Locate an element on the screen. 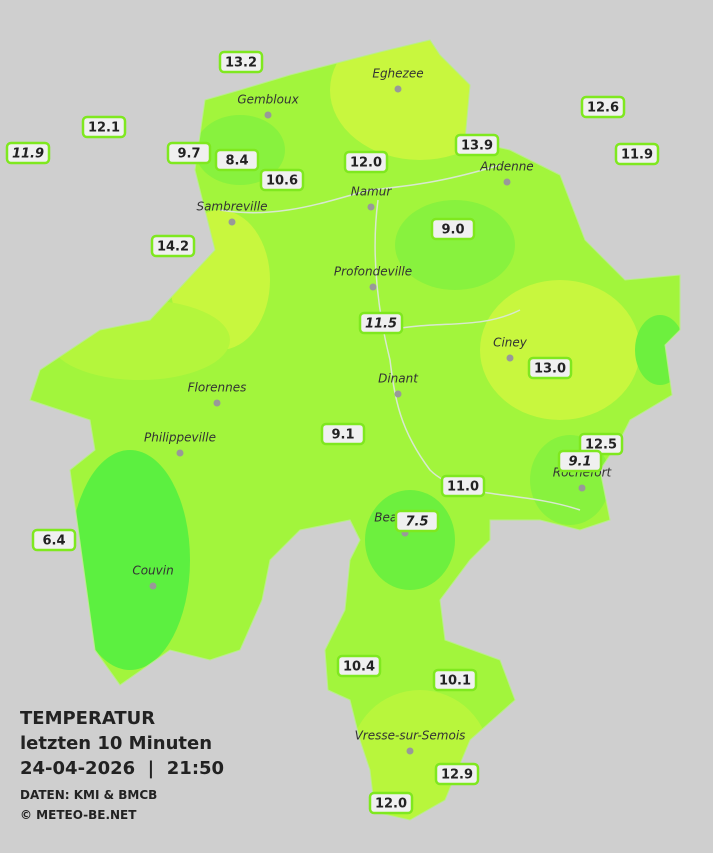 The width and height of the screenshot is (713, 853). city-label: Florennes is located at coordinates (217, 388).